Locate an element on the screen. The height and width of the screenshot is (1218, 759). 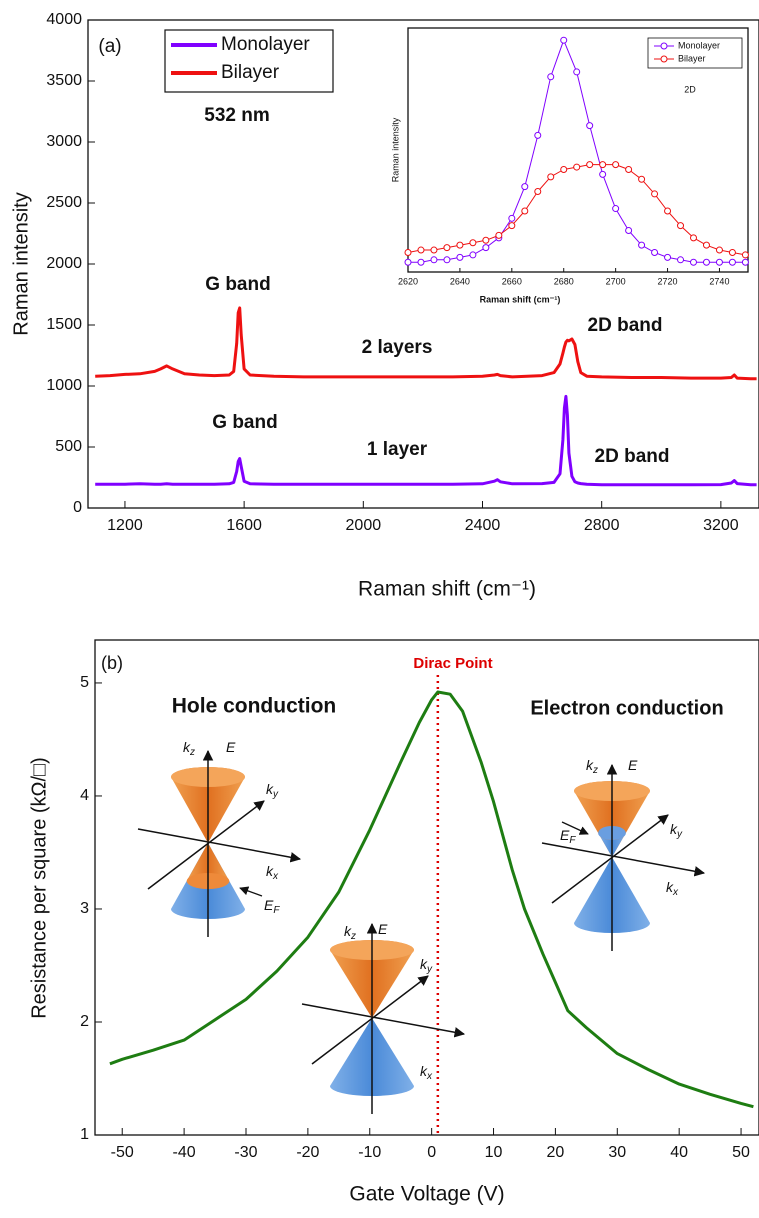
x-tick-label: 2800 is located at coordinates (602, 525).